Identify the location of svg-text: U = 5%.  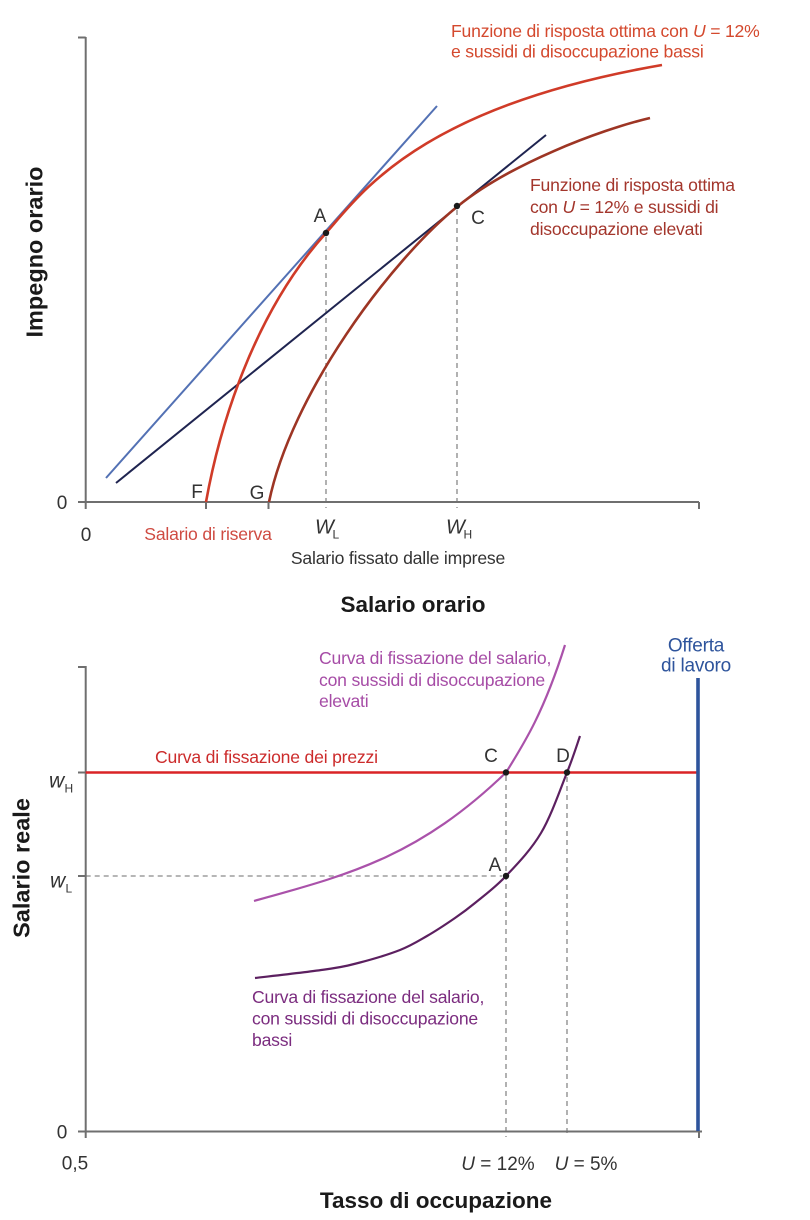
(586, 1164).